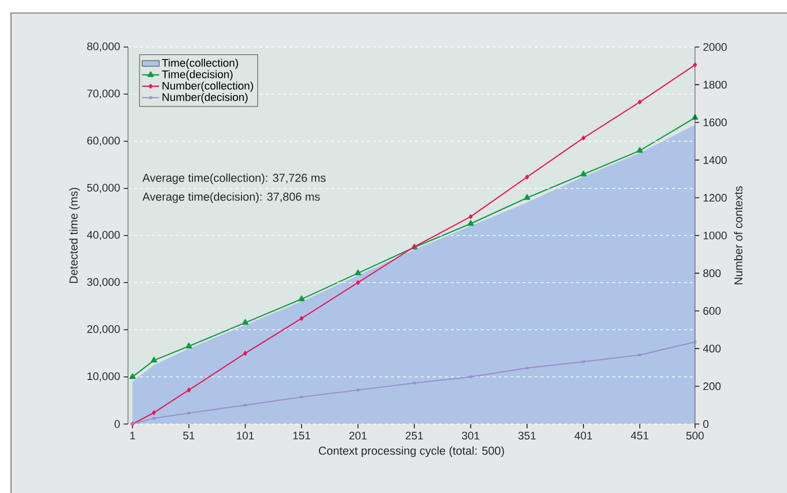 This screenshot has width=787, height=493. Describe the element at coordinates (471, 436) in the screenshot. I see `x-tick-label: 301` at that location.